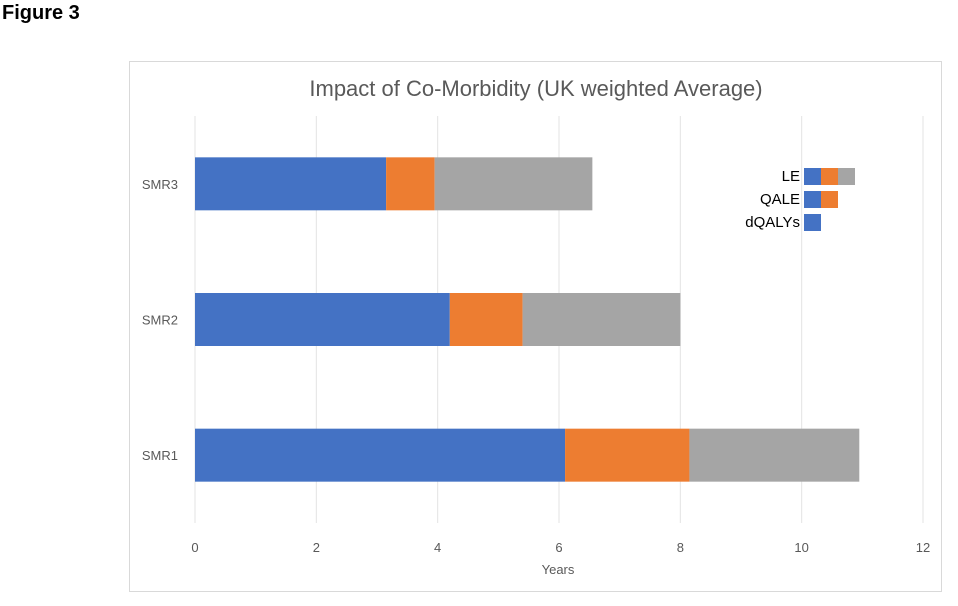 The height and width of the screenshot is (606, 958). Describe the element at coordinates (41, 13) in the screenshot. I see `figure-label: Figure 3` at that location.